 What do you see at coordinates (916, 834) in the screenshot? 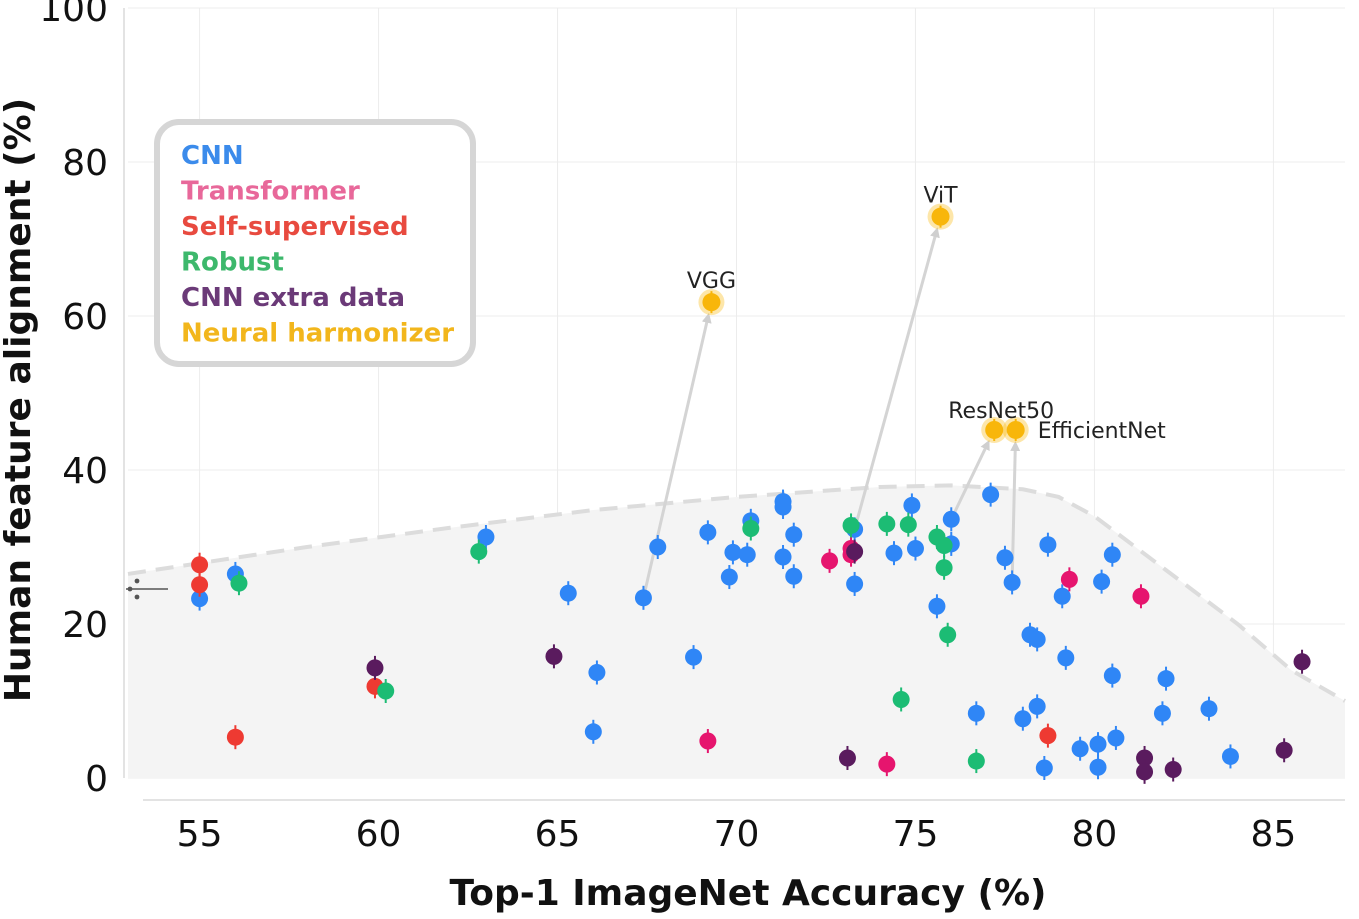
I see `x-tick-label: 75` at bounding box center [916, 834].